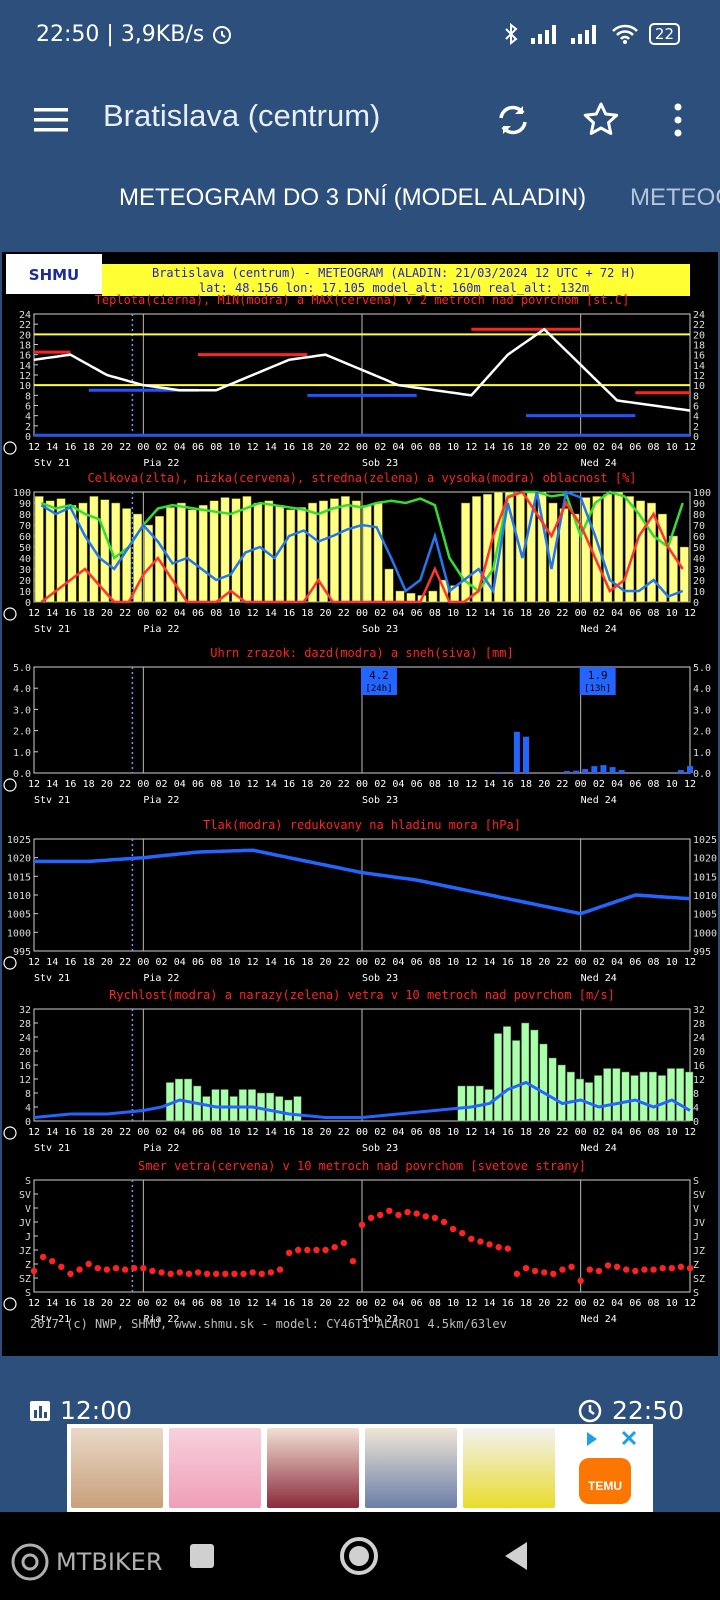 This screenshot has height=1600, width=720. Describe the element at coordinates (678, 120) in the screenshot. I see `more-button` at that location.